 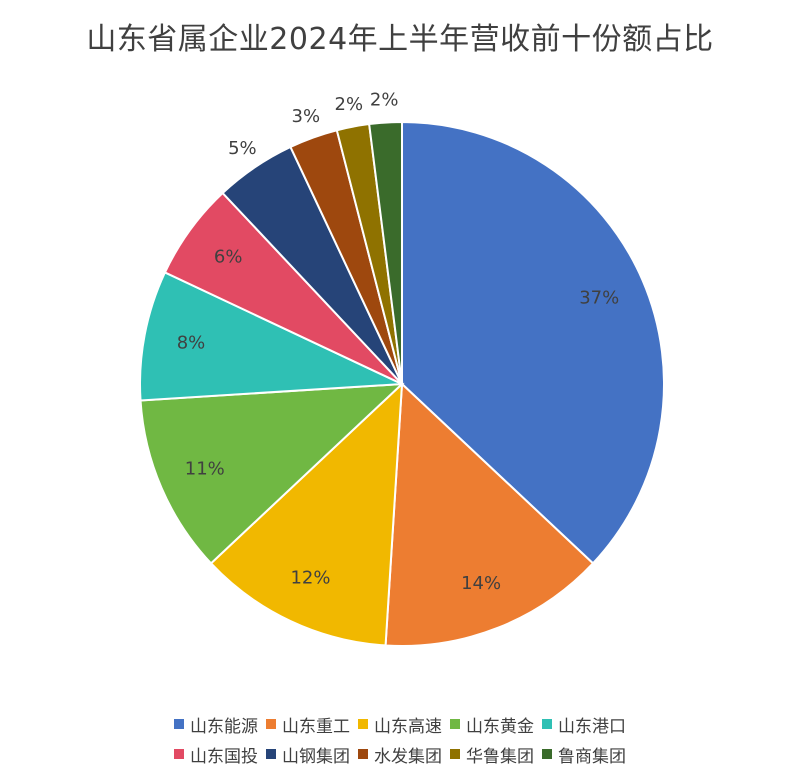 I want to click on slice-data-label: 6%, so click(x=228, y=257).